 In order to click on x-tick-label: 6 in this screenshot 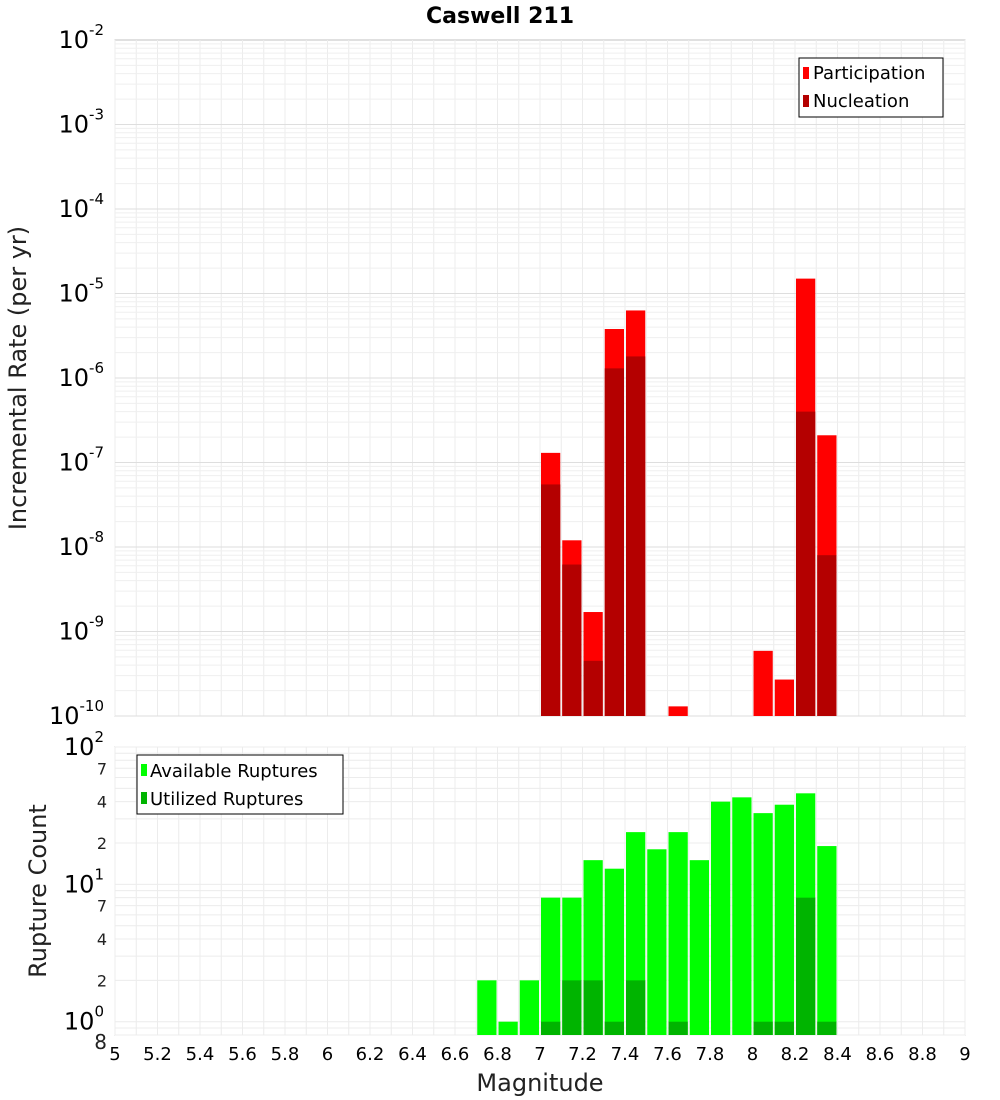, I will do `click(327, 1054)`.